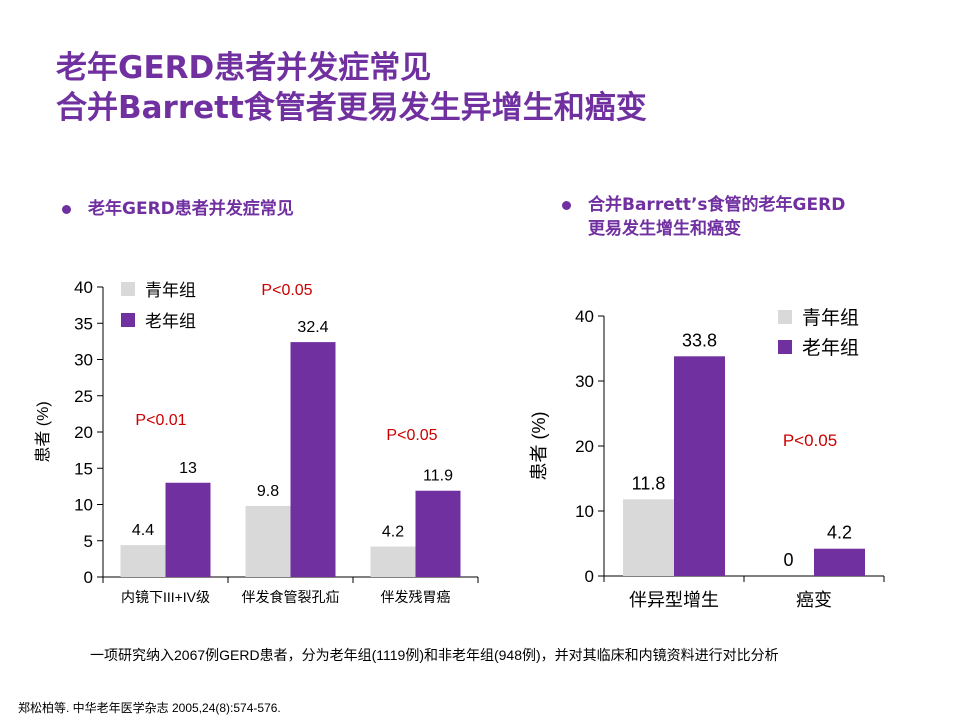 Image resolution: width=960 pixels, height=720 pixels. Describe the element at coordinates (143, 530) in the screenshot. I see `data-label: 4.4` at that location.